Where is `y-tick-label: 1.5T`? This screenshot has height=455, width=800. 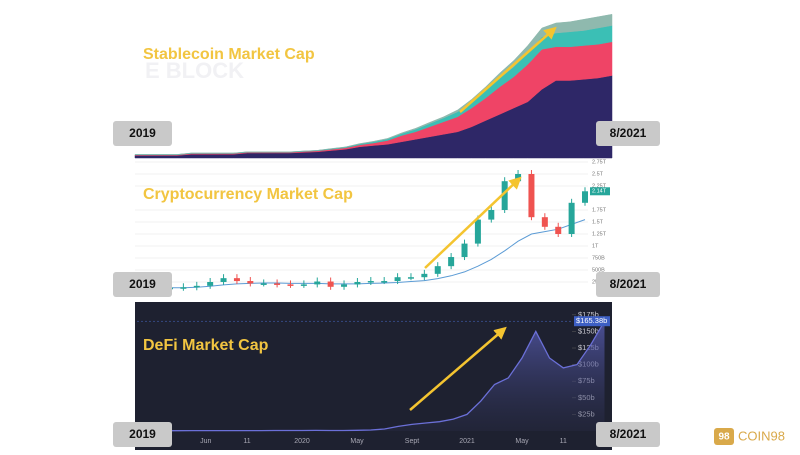
y-tick-label: 1.5T is located at coordinates (598, 222).